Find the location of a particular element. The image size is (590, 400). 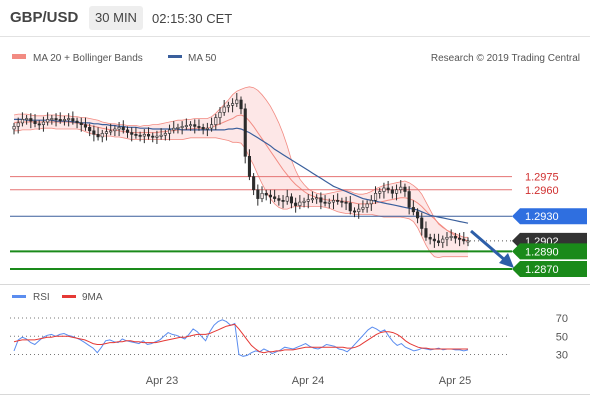

timestamp: 02:15:30 CET is located at coordinates (192, 18).